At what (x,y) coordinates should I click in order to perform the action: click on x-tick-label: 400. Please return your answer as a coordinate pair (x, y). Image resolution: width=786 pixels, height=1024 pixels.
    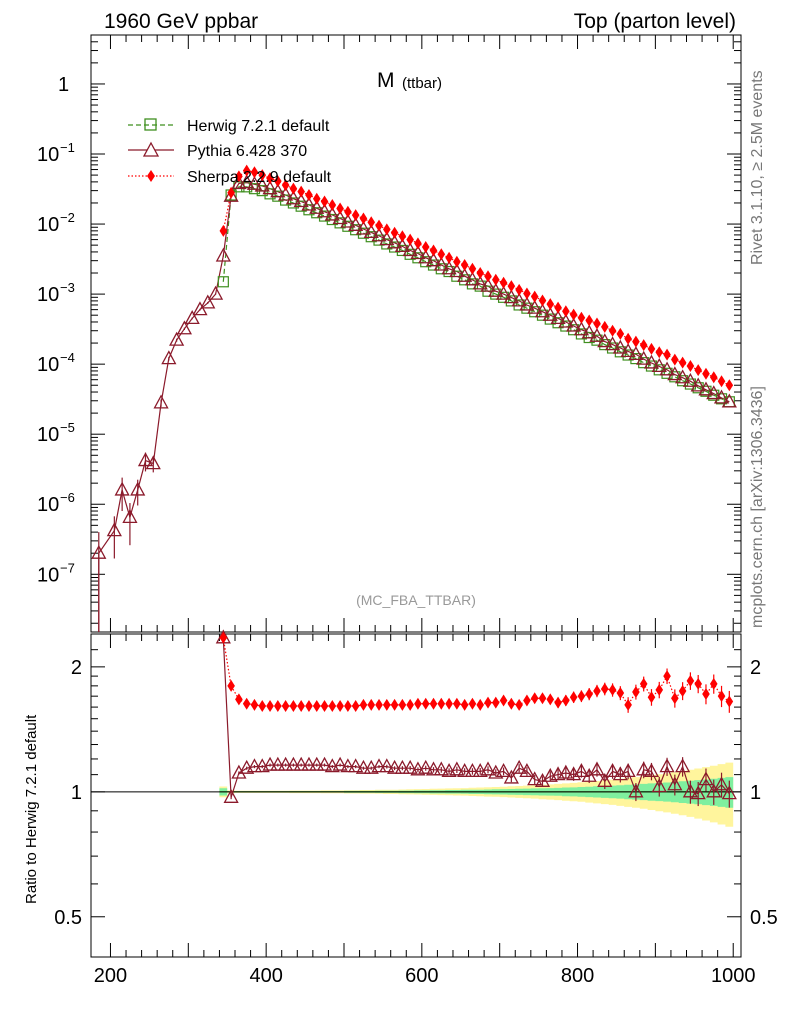
    Looking at the image, I should click on (265, 976).